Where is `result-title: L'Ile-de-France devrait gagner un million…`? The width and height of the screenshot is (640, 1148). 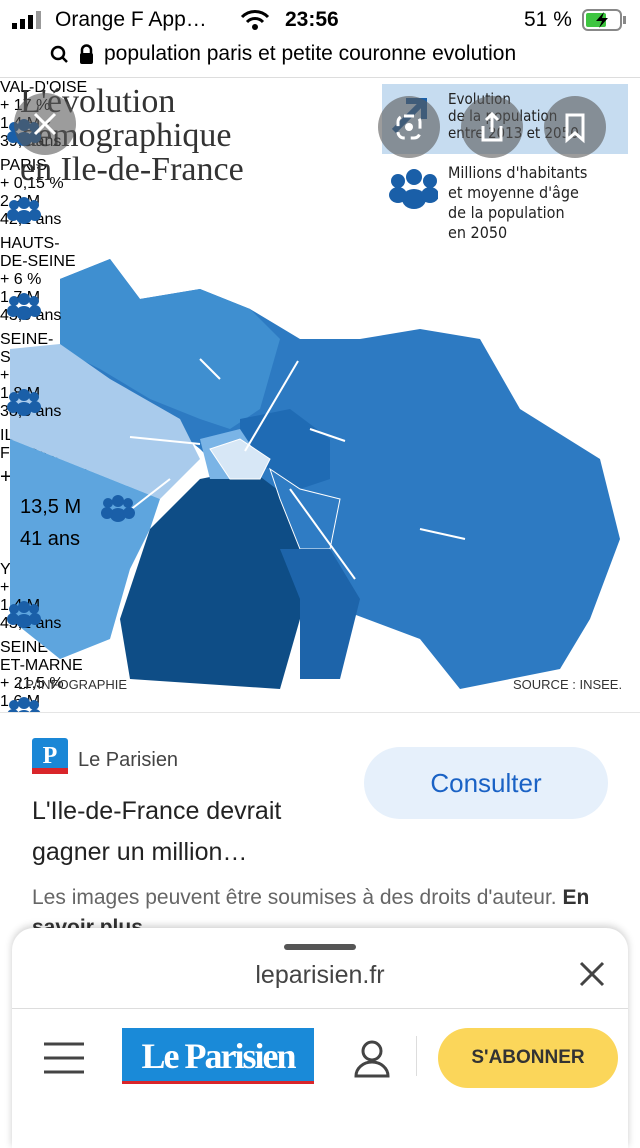 result-title: L'Ile-de-France devrait gagner un million… is located at coordinates (156, 832).